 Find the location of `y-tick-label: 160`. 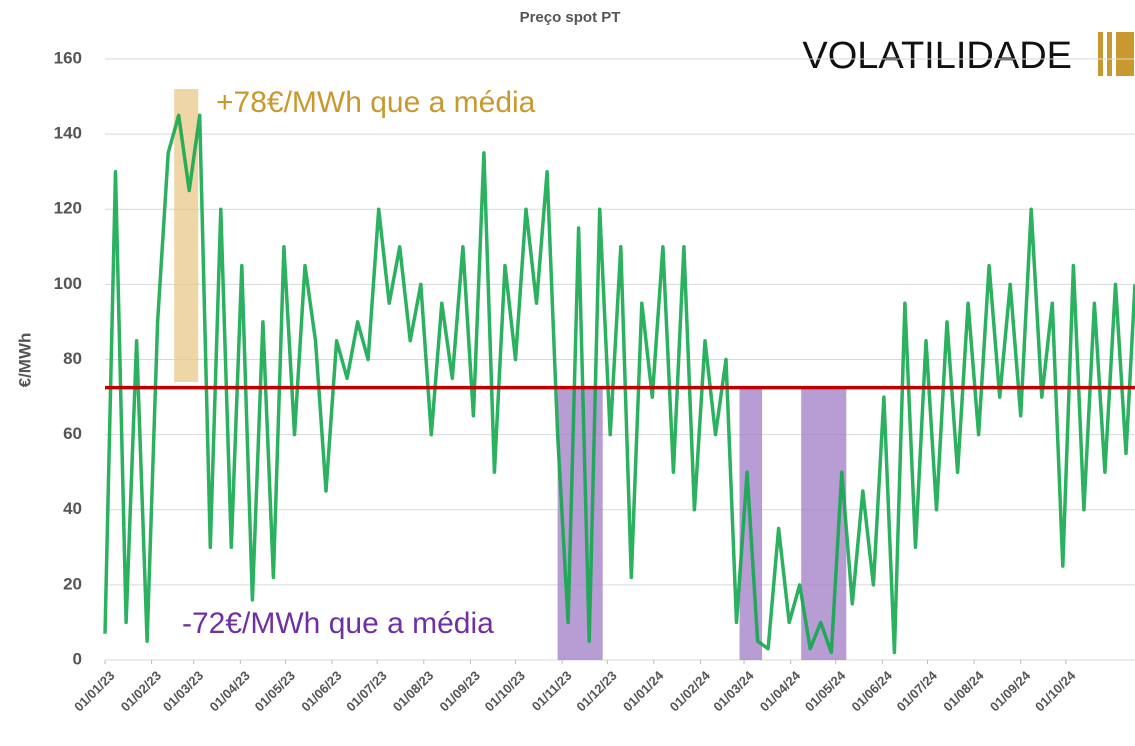

y-tick-label: 160 is located at coordinates (68, 57).